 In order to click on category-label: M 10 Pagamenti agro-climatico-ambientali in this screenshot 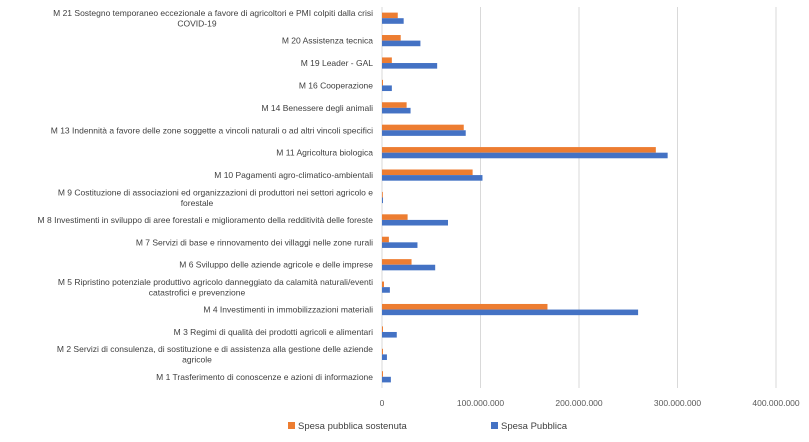, I will do `click(293, 175)`.